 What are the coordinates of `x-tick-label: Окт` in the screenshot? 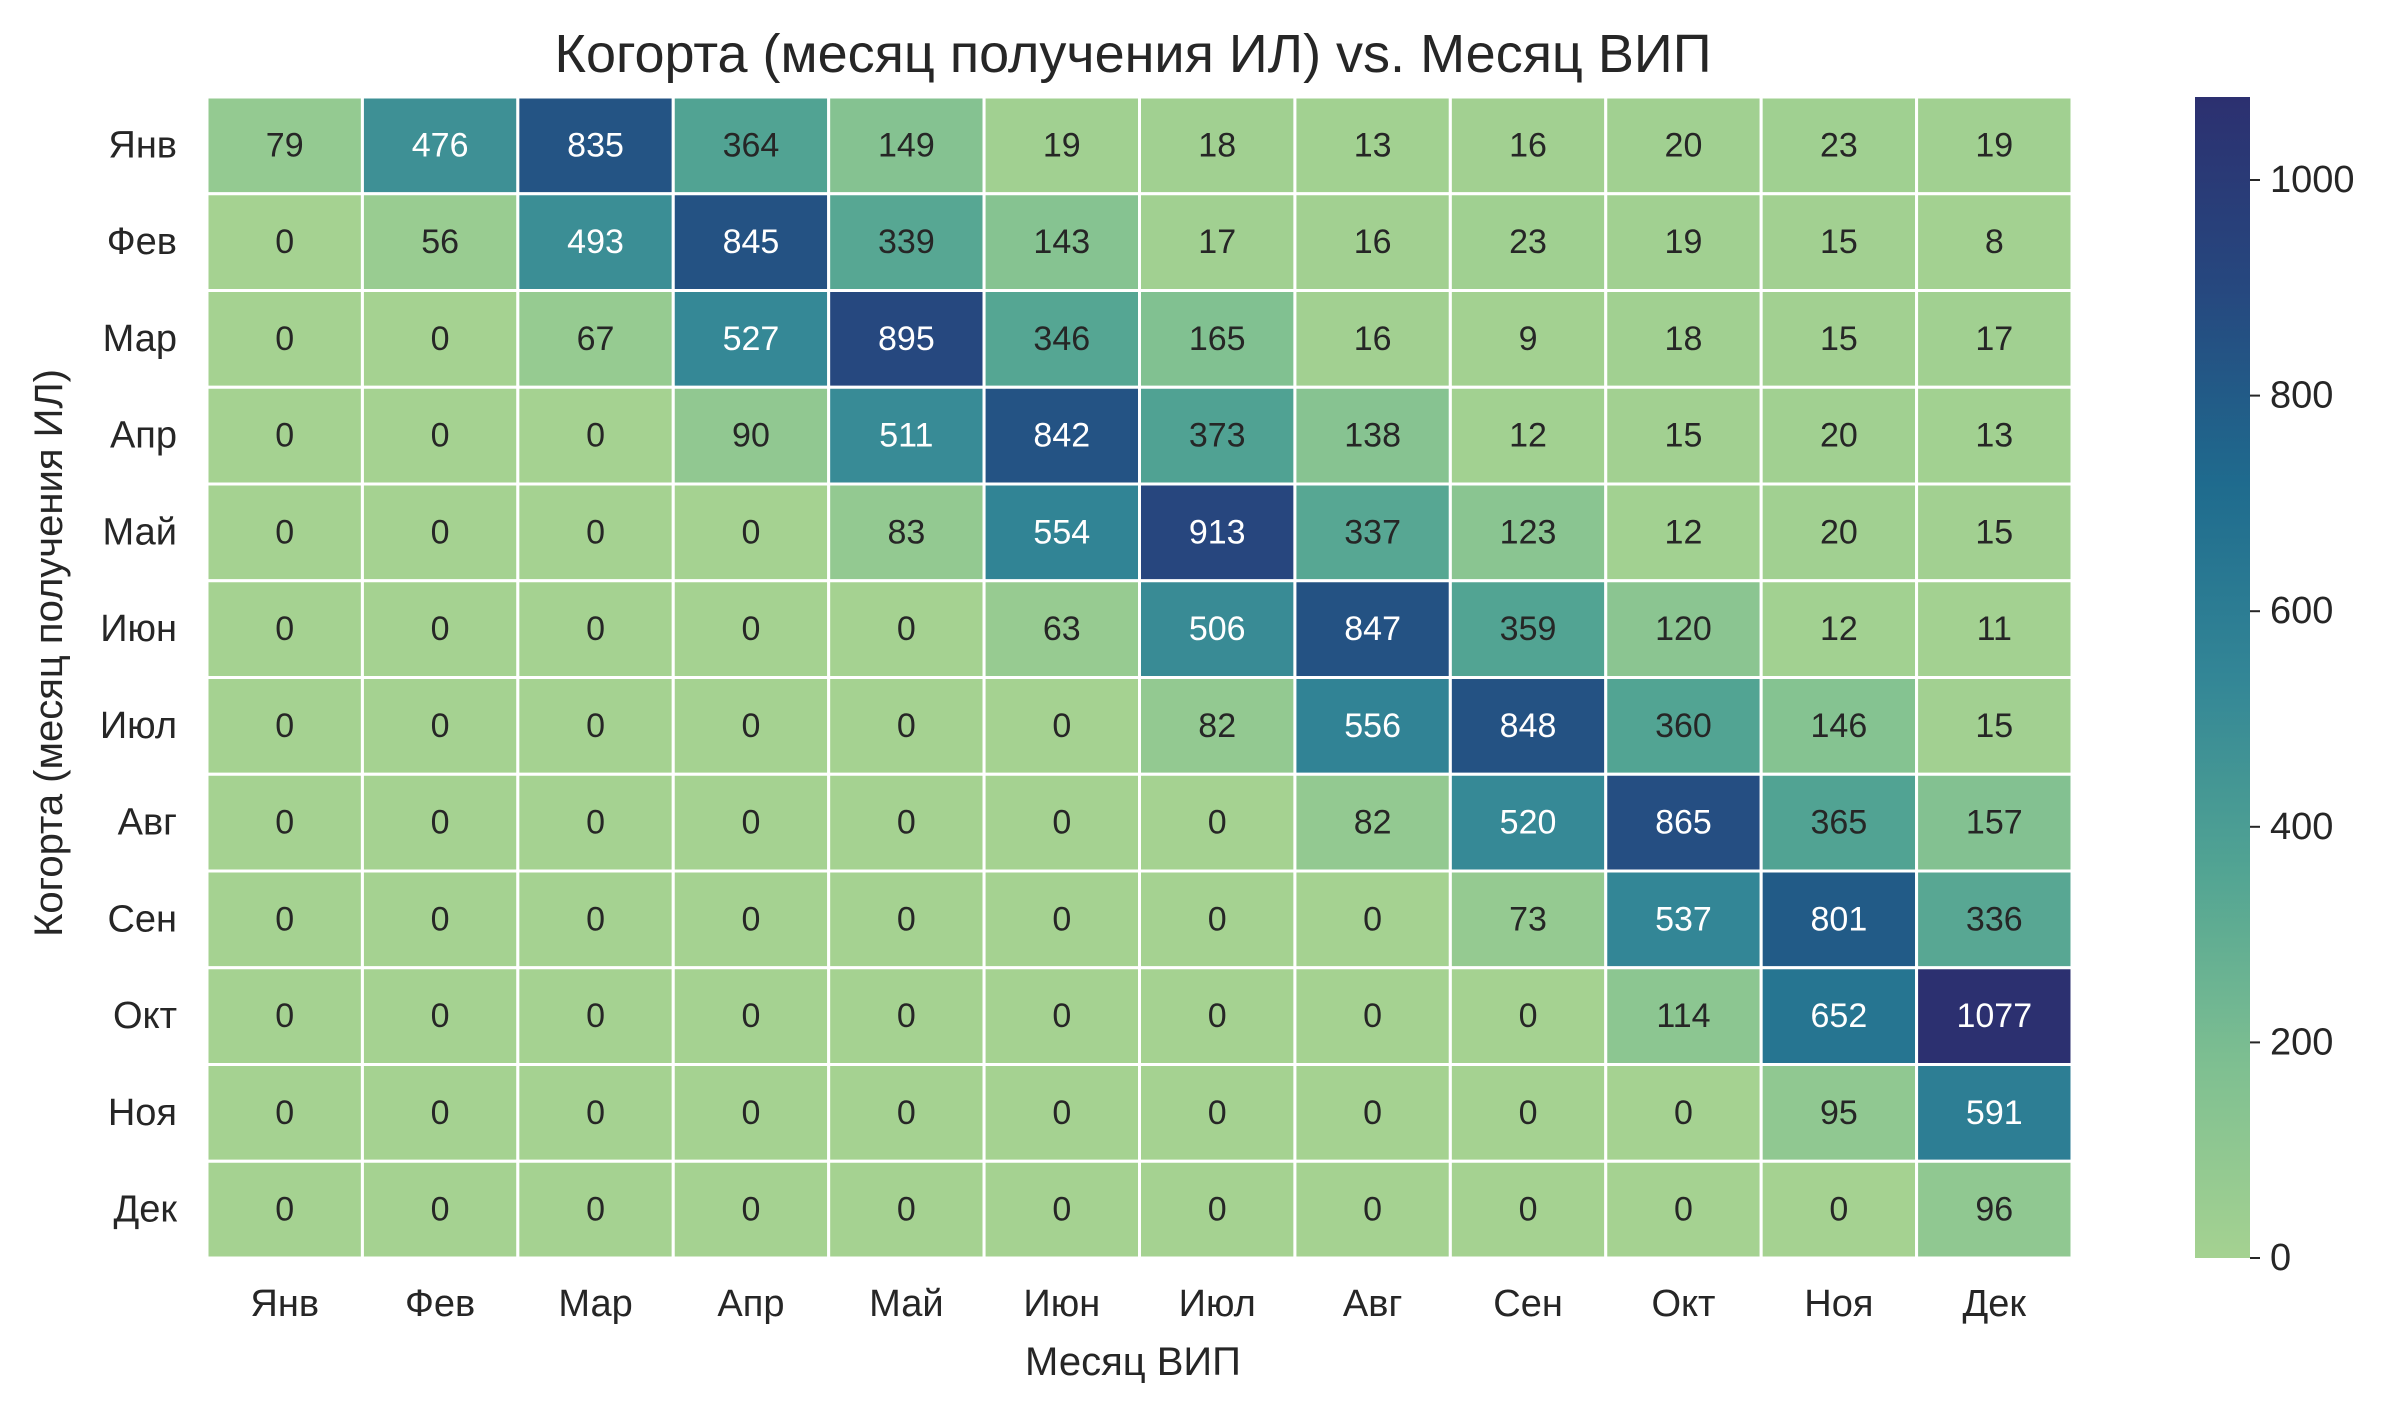 It's located at (1683, 1304).